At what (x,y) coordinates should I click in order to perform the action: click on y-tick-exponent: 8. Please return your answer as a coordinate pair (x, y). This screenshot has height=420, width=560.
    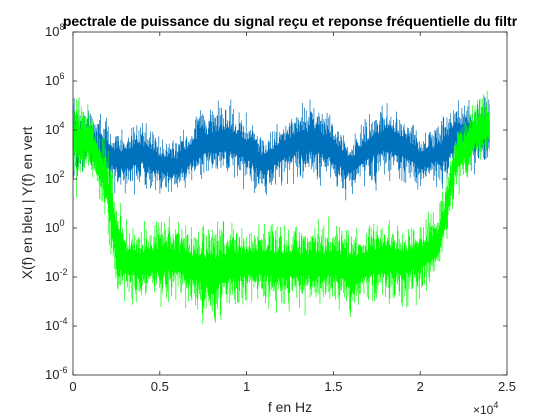
    Looking at the image, I should click on (61, 27).